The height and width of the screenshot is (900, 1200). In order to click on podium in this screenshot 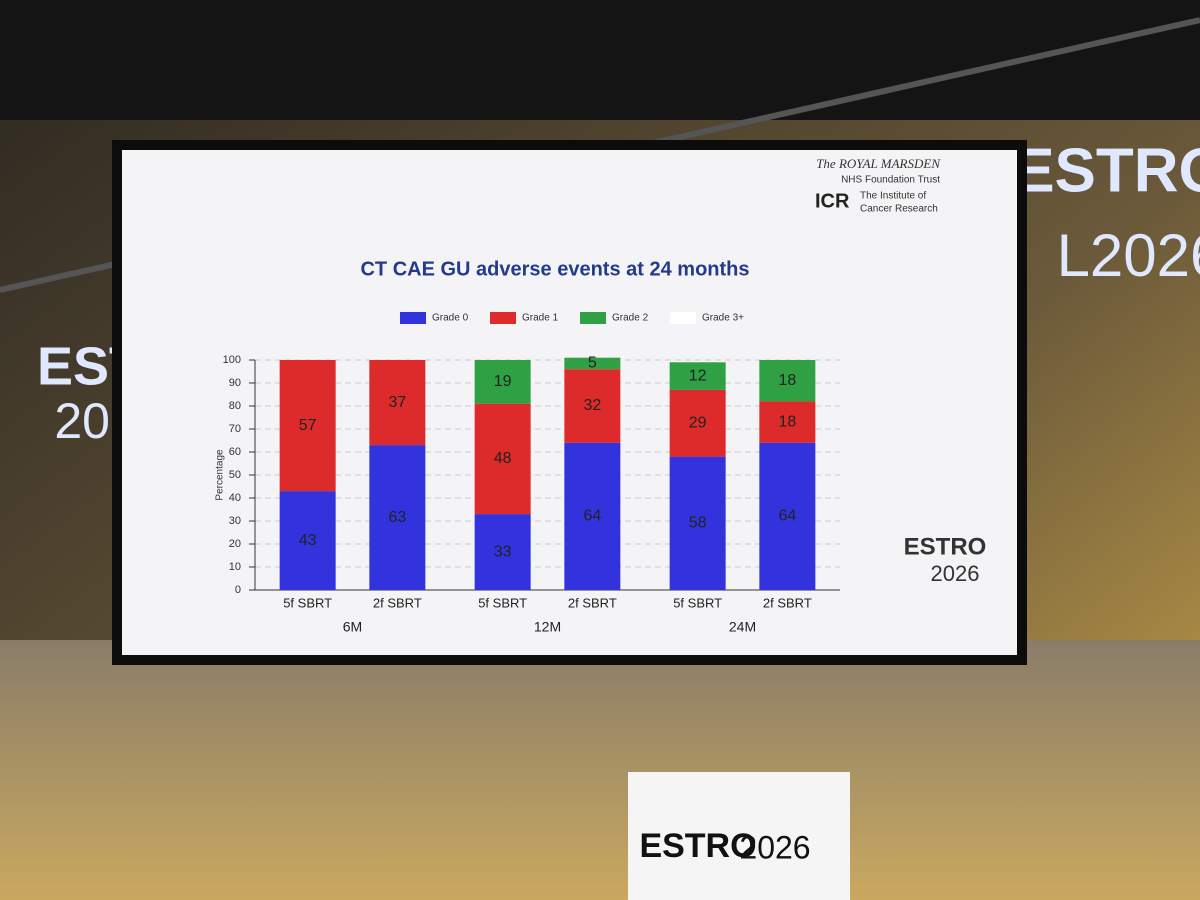, I will do `click(739, 836)`.